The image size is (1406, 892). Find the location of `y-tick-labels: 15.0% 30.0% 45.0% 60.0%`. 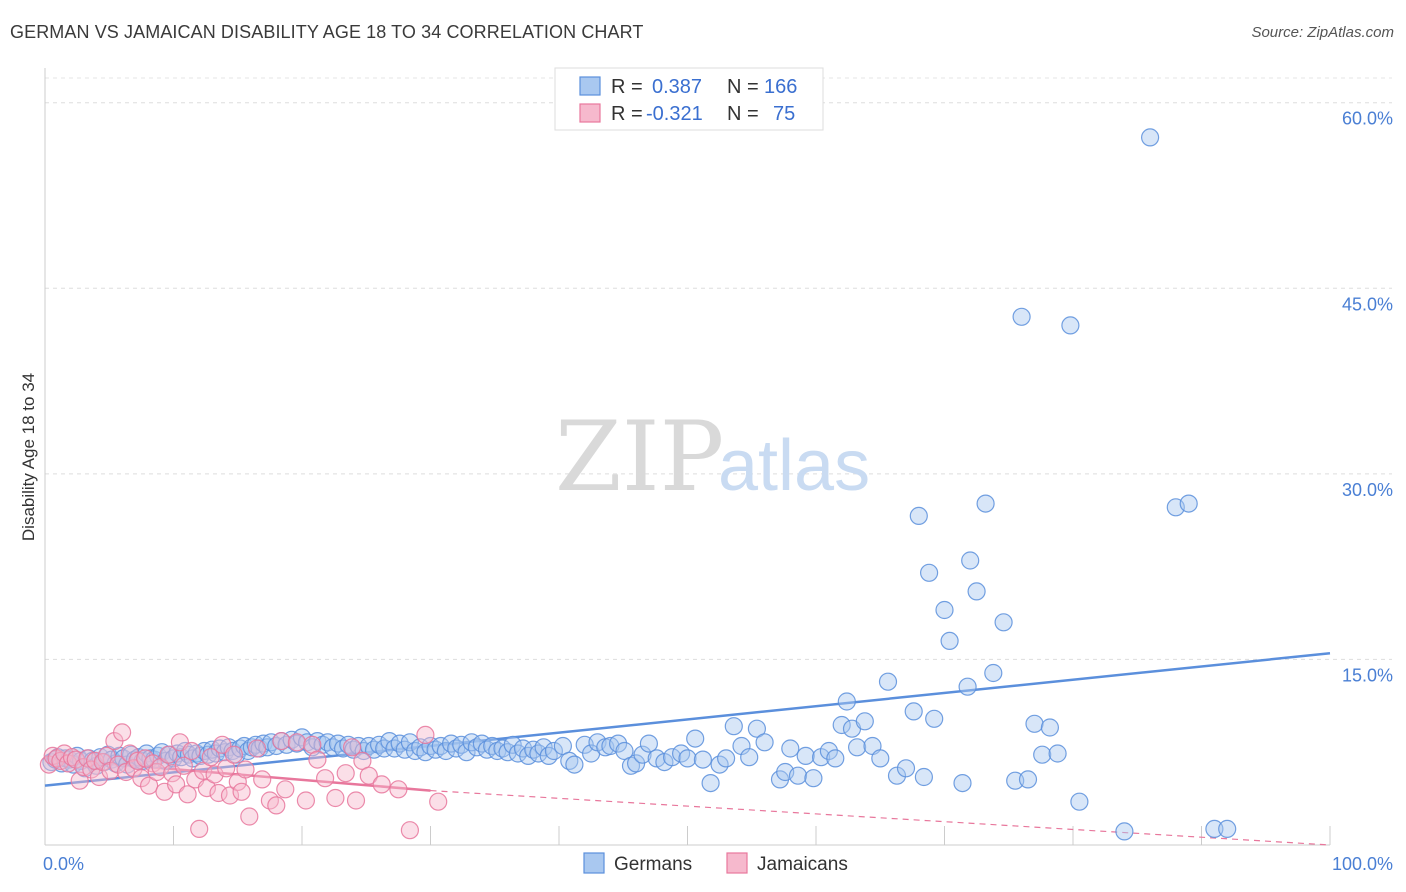

y-tick-labels: 15.0% 30.0% 45.0% 60.0% is located at coordinates (1367, 397).